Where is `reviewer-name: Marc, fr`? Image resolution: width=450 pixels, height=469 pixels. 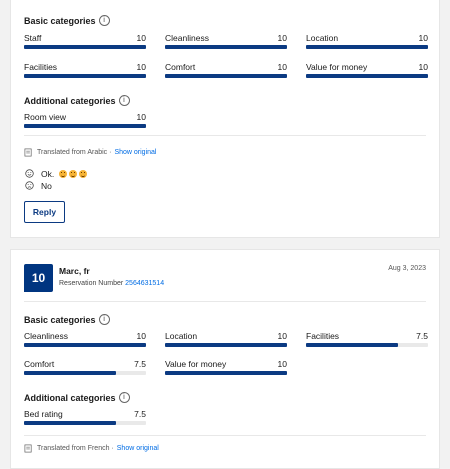 reviewer-name: Marc, fr is located at coordinates (74, 271).